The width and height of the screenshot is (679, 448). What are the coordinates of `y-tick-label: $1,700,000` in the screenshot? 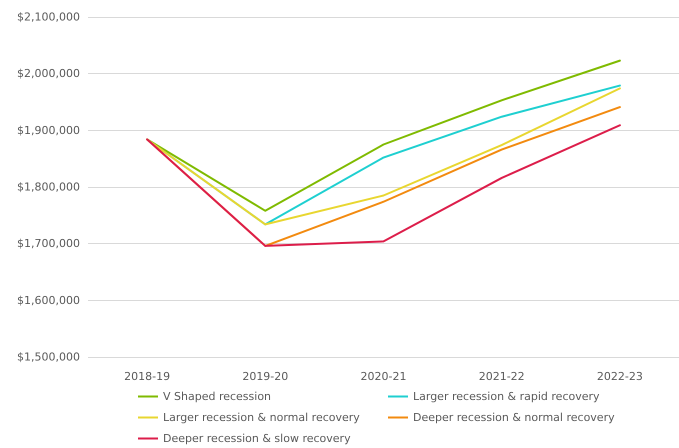 It's located at (48, 243).